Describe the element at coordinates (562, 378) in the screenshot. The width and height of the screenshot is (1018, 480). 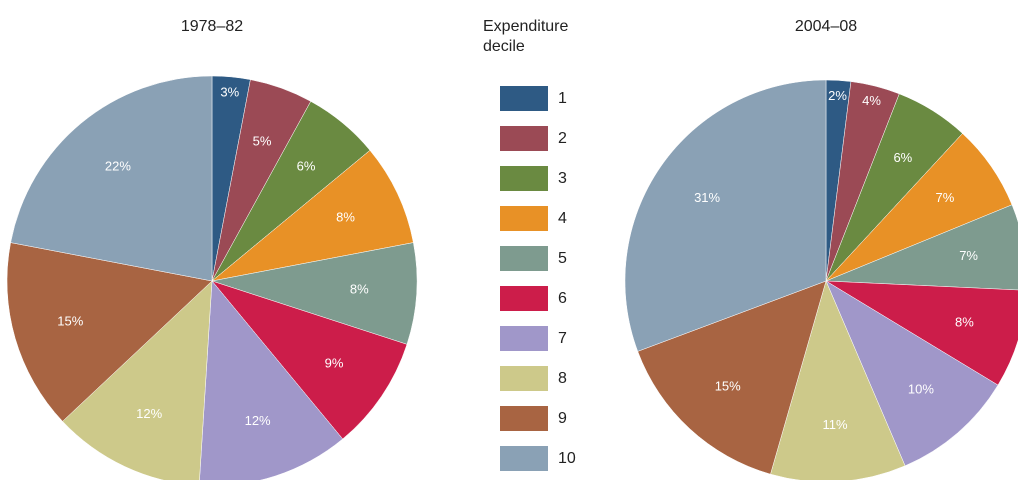
I see `legend-label: 8` at that location.